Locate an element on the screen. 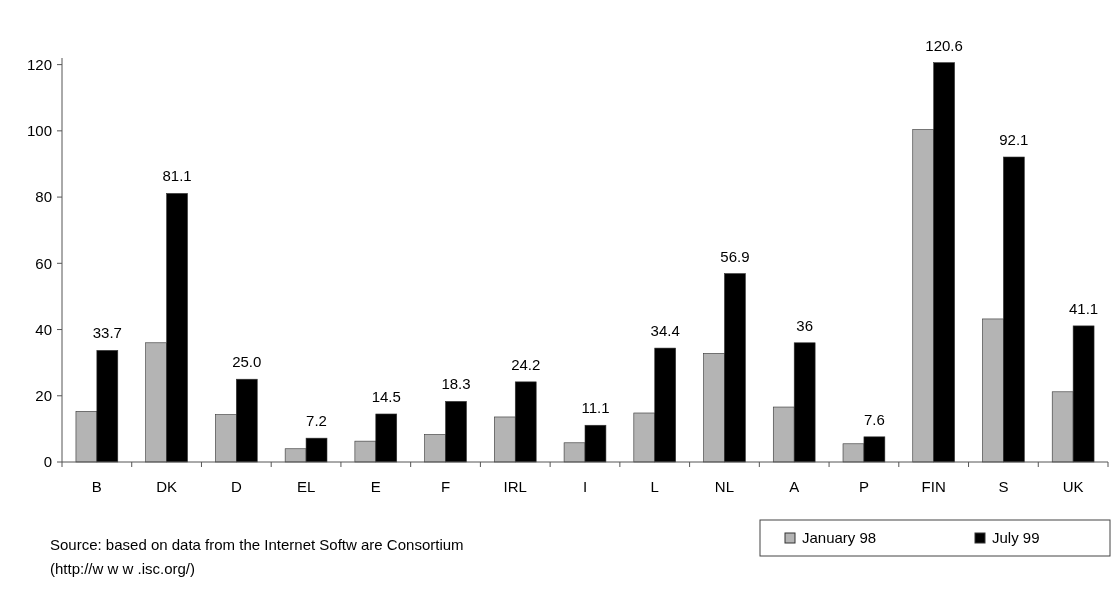  x-tick-label: S is located at coordinates (1003, 486).